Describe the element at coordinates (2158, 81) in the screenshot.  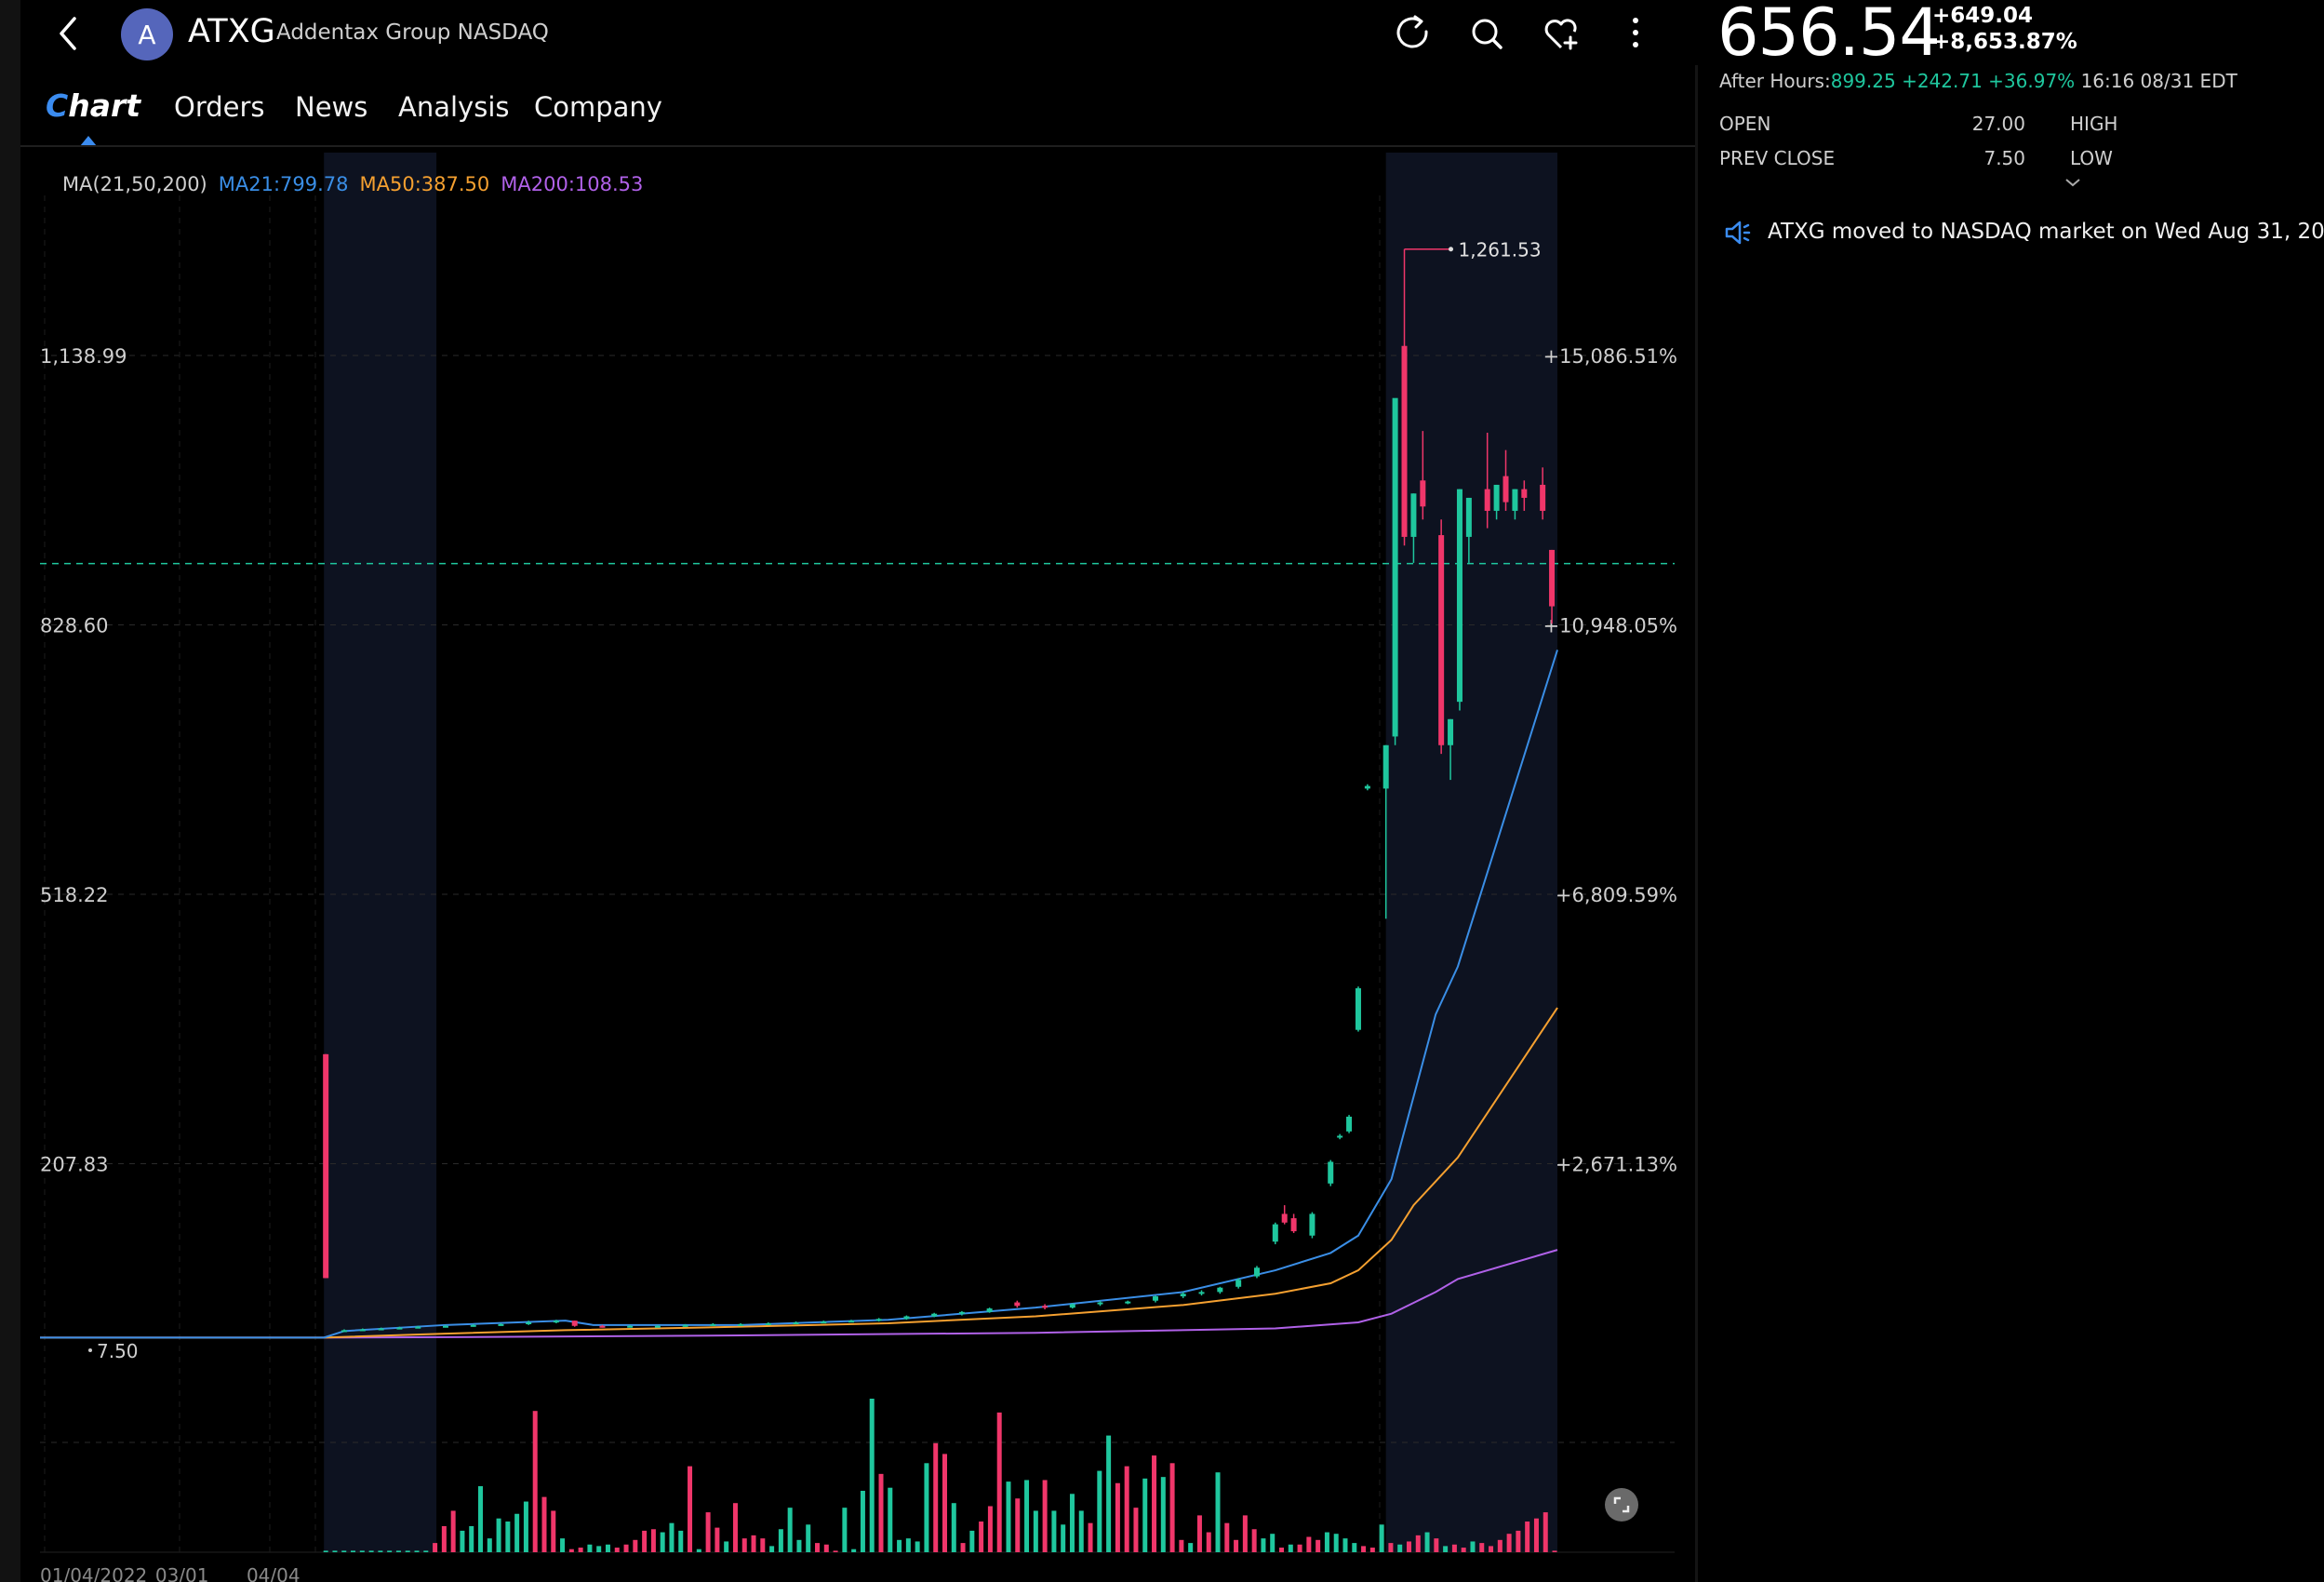
I see `after-hours-time: 16:16 08/31 EDT` at that location.